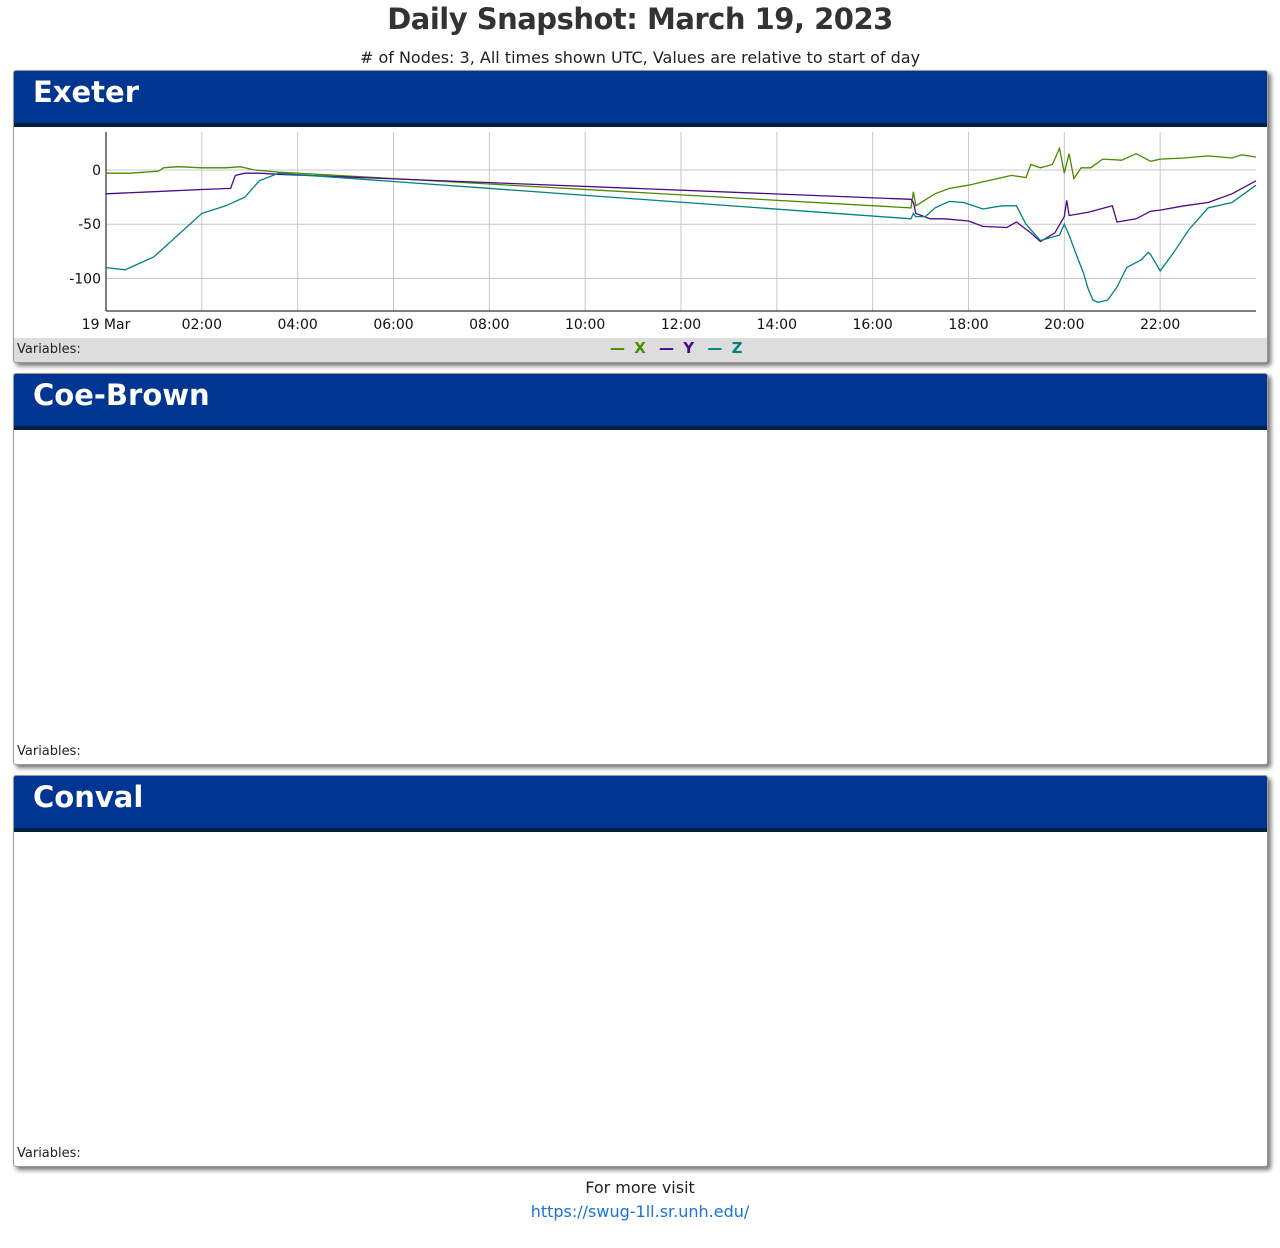  I want to click on series-line-y, so click(681, 207).